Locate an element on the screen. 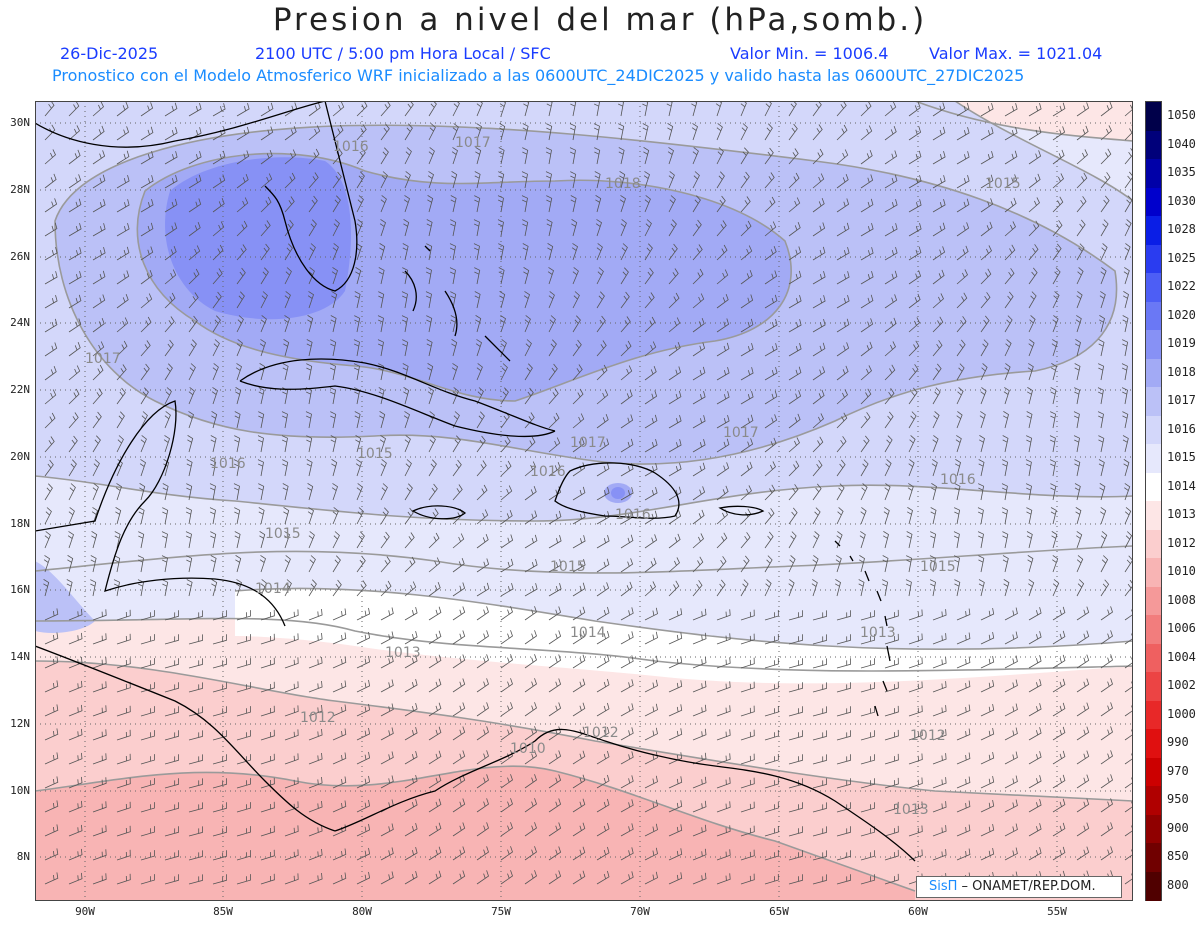  lon-label: 70W is located at coordinates (640, 911).